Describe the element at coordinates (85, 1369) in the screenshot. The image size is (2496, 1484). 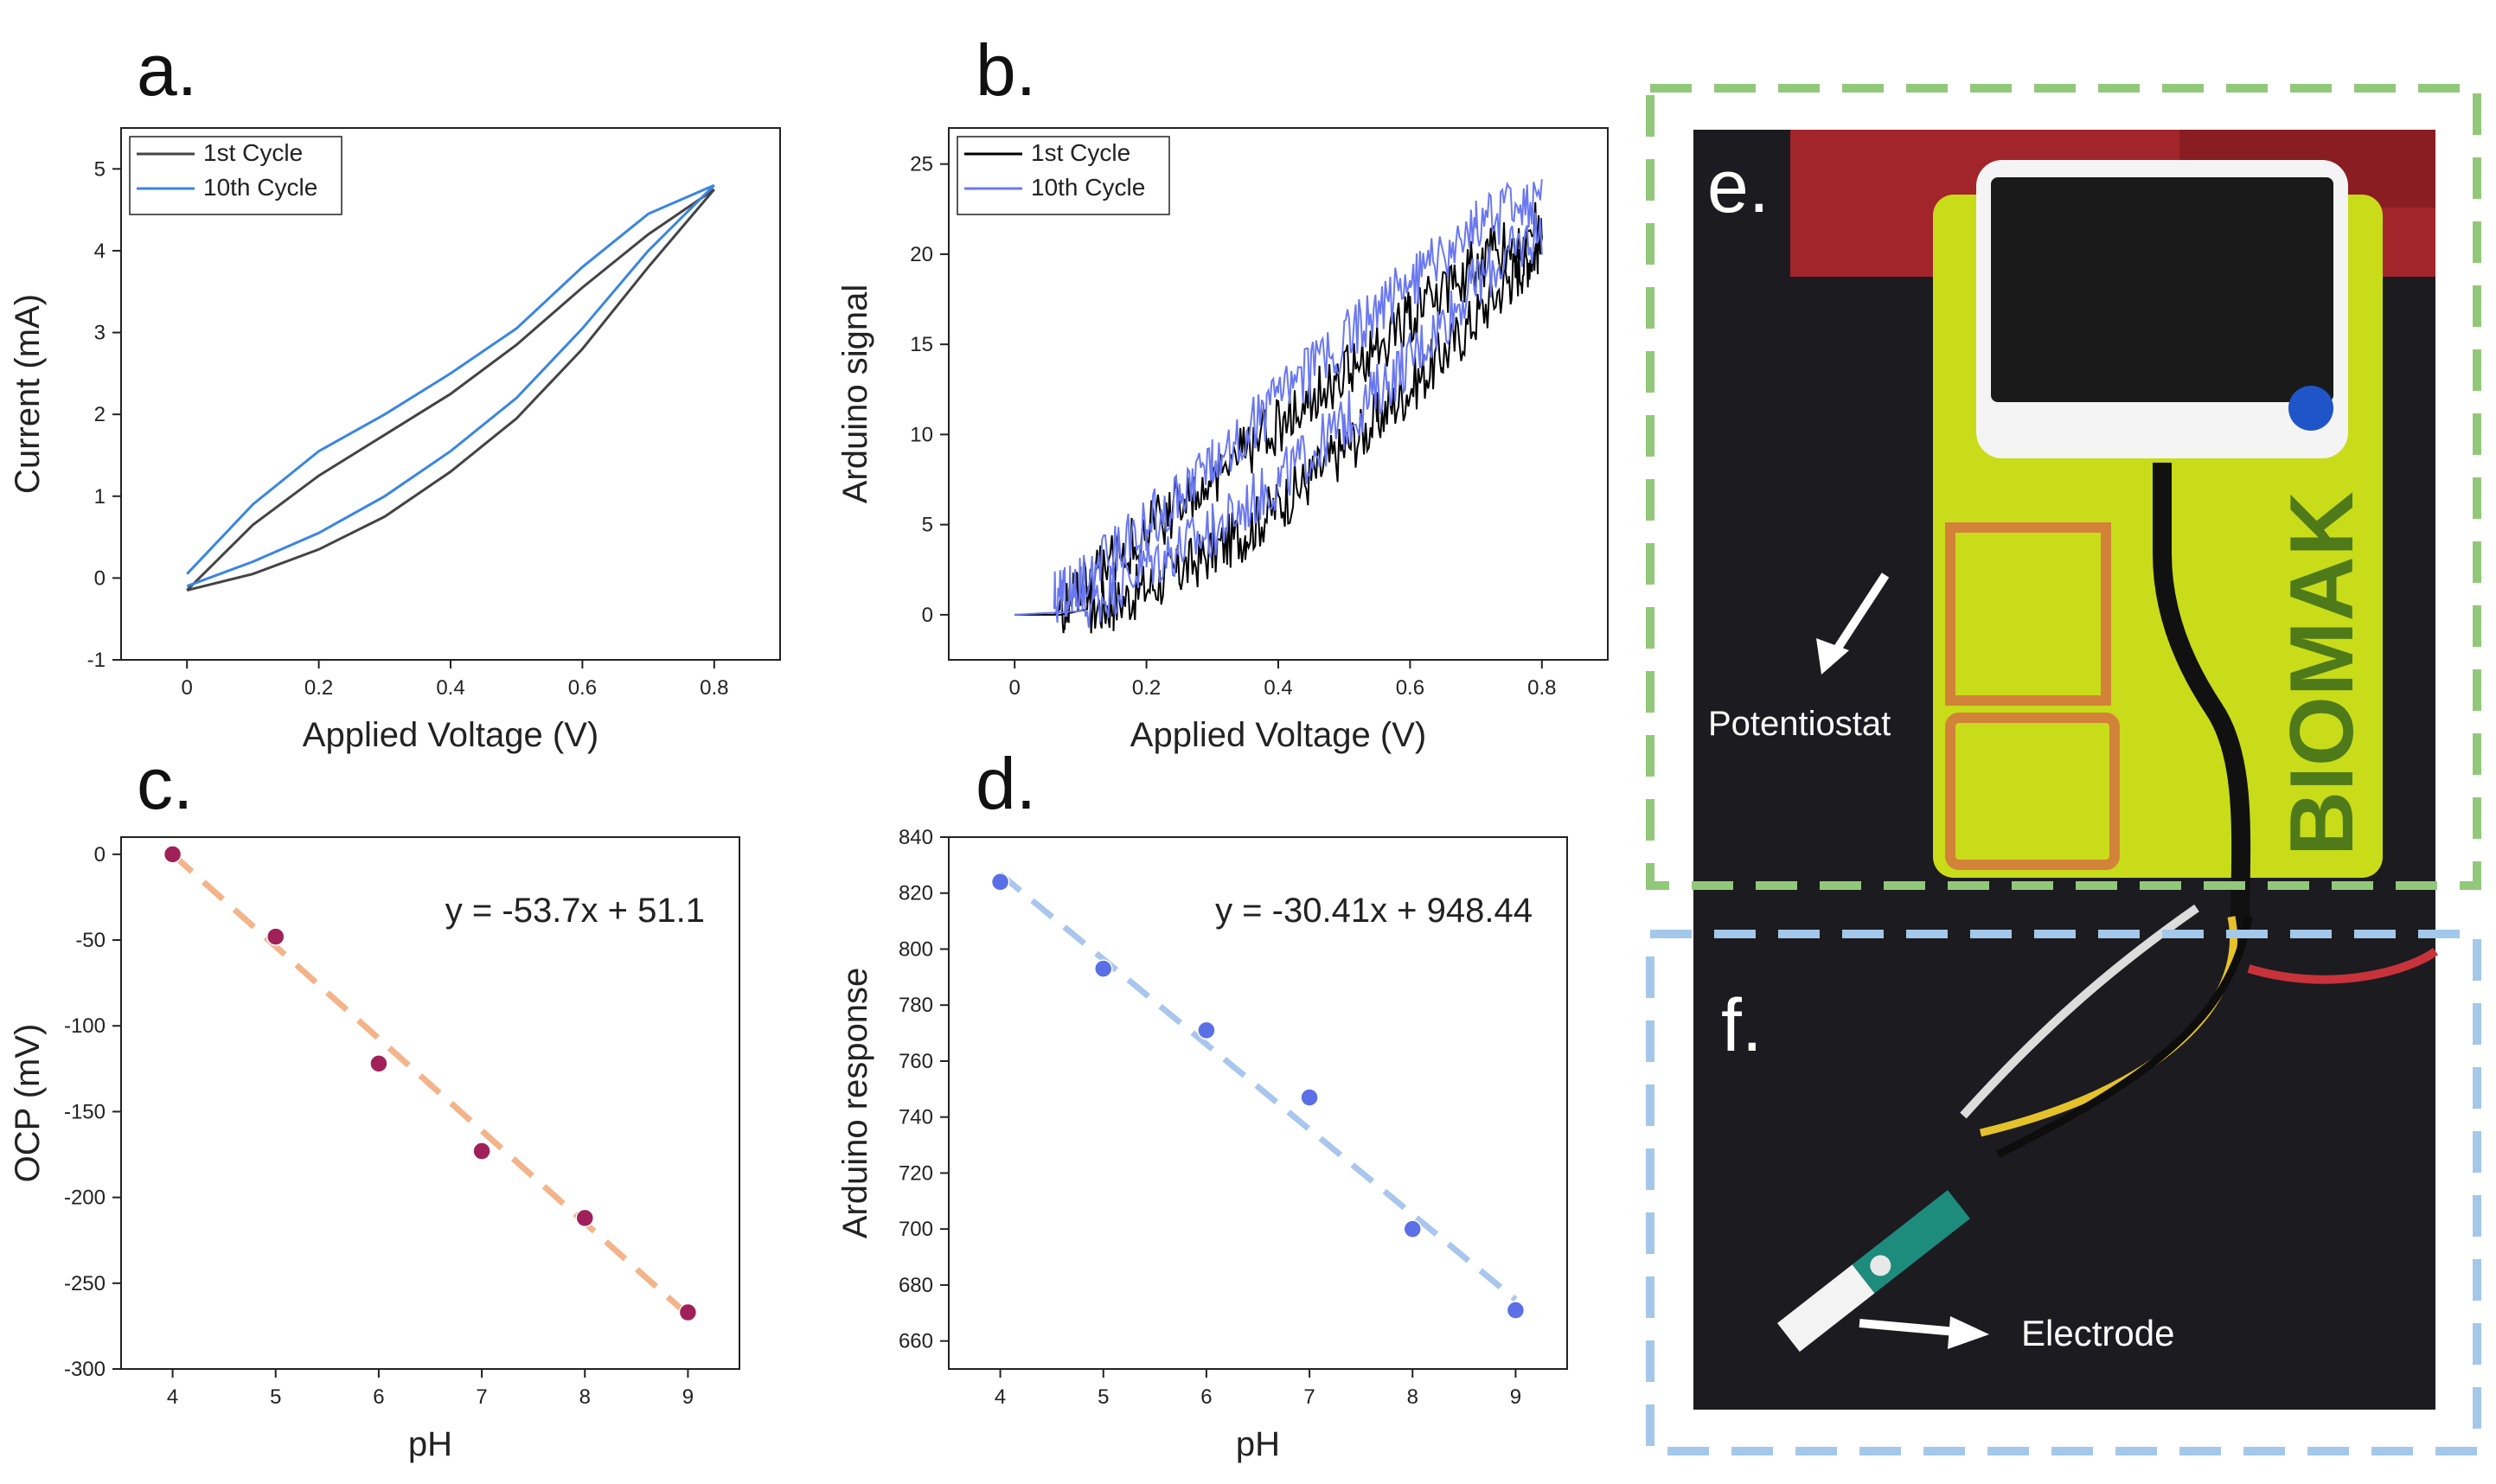
I see `y-tick-label: -300` at that location.